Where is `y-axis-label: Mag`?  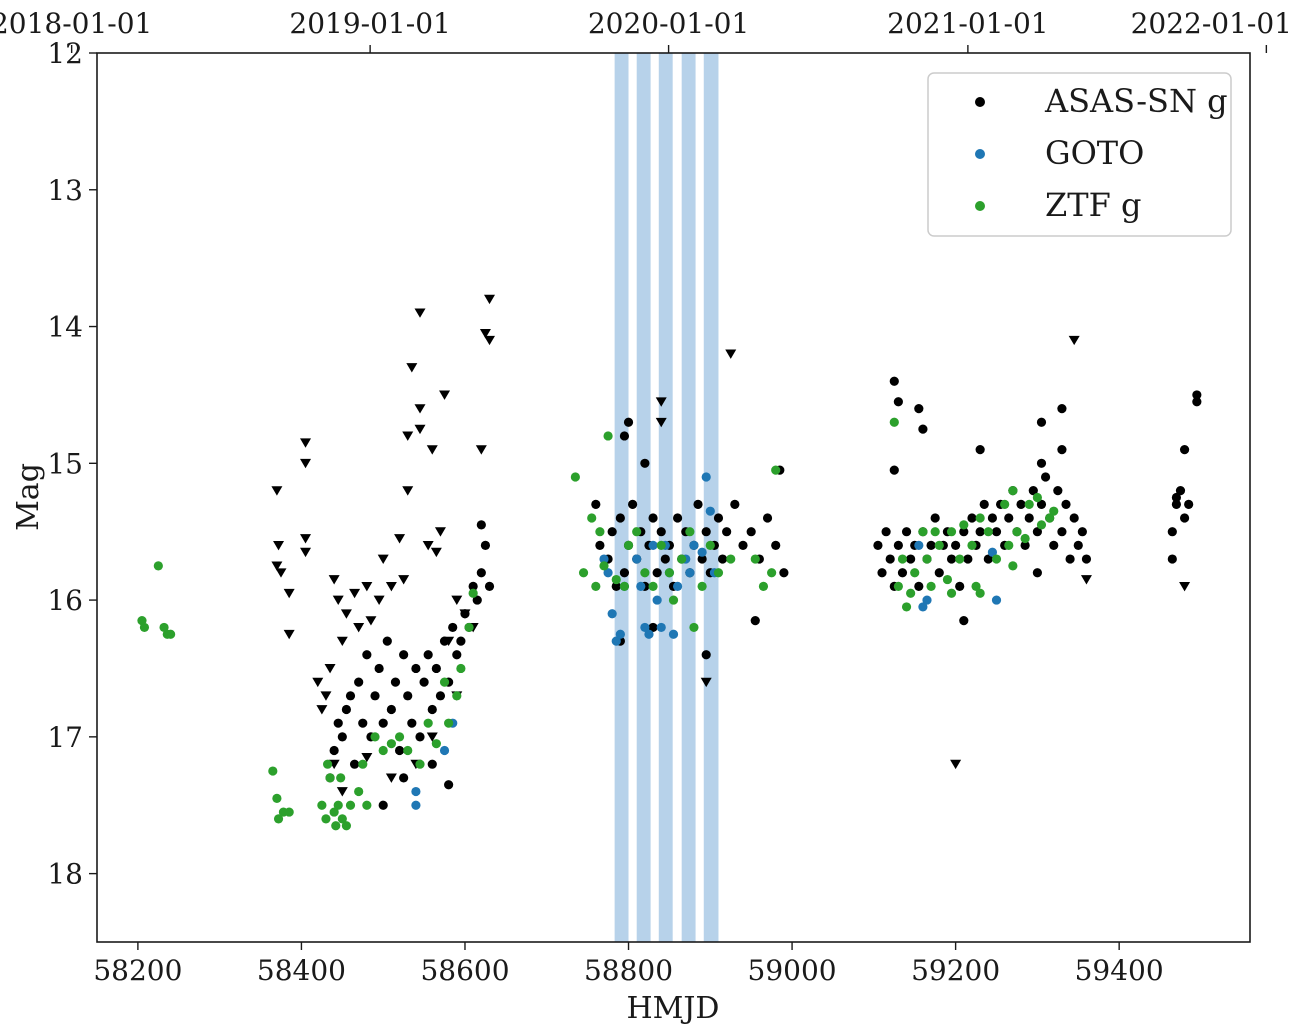 y-axis-label: Mag is located at coordinates (28, 497).